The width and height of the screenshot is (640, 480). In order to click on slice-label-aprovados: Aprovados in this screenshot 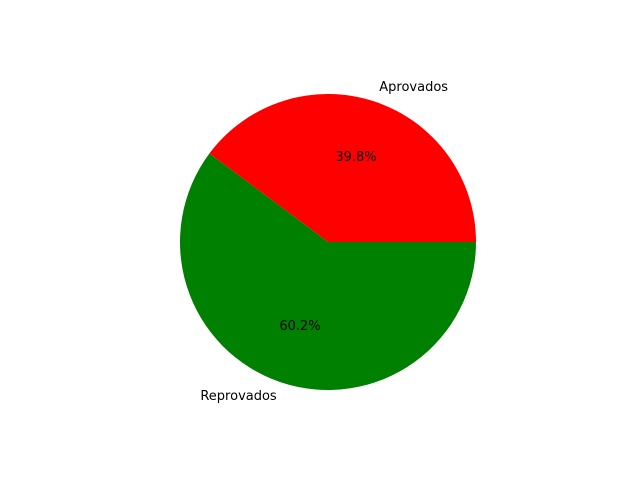, I will do `click(413, 87)`.